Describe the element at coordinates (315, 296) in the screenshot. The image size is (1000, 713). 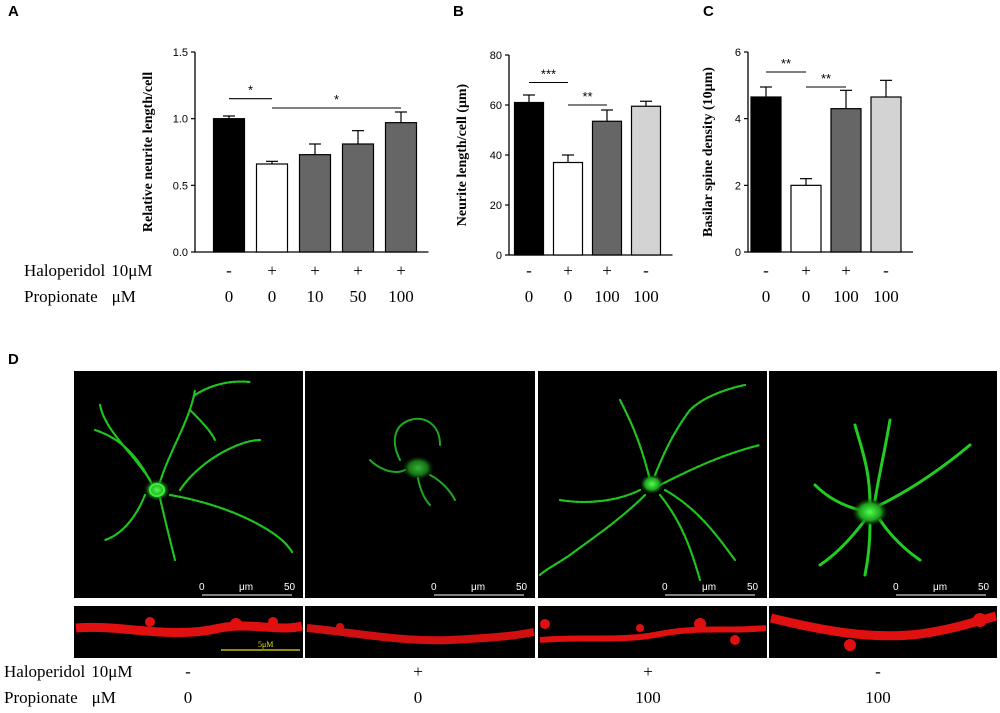
I see `propionate-value: 10` at that location.